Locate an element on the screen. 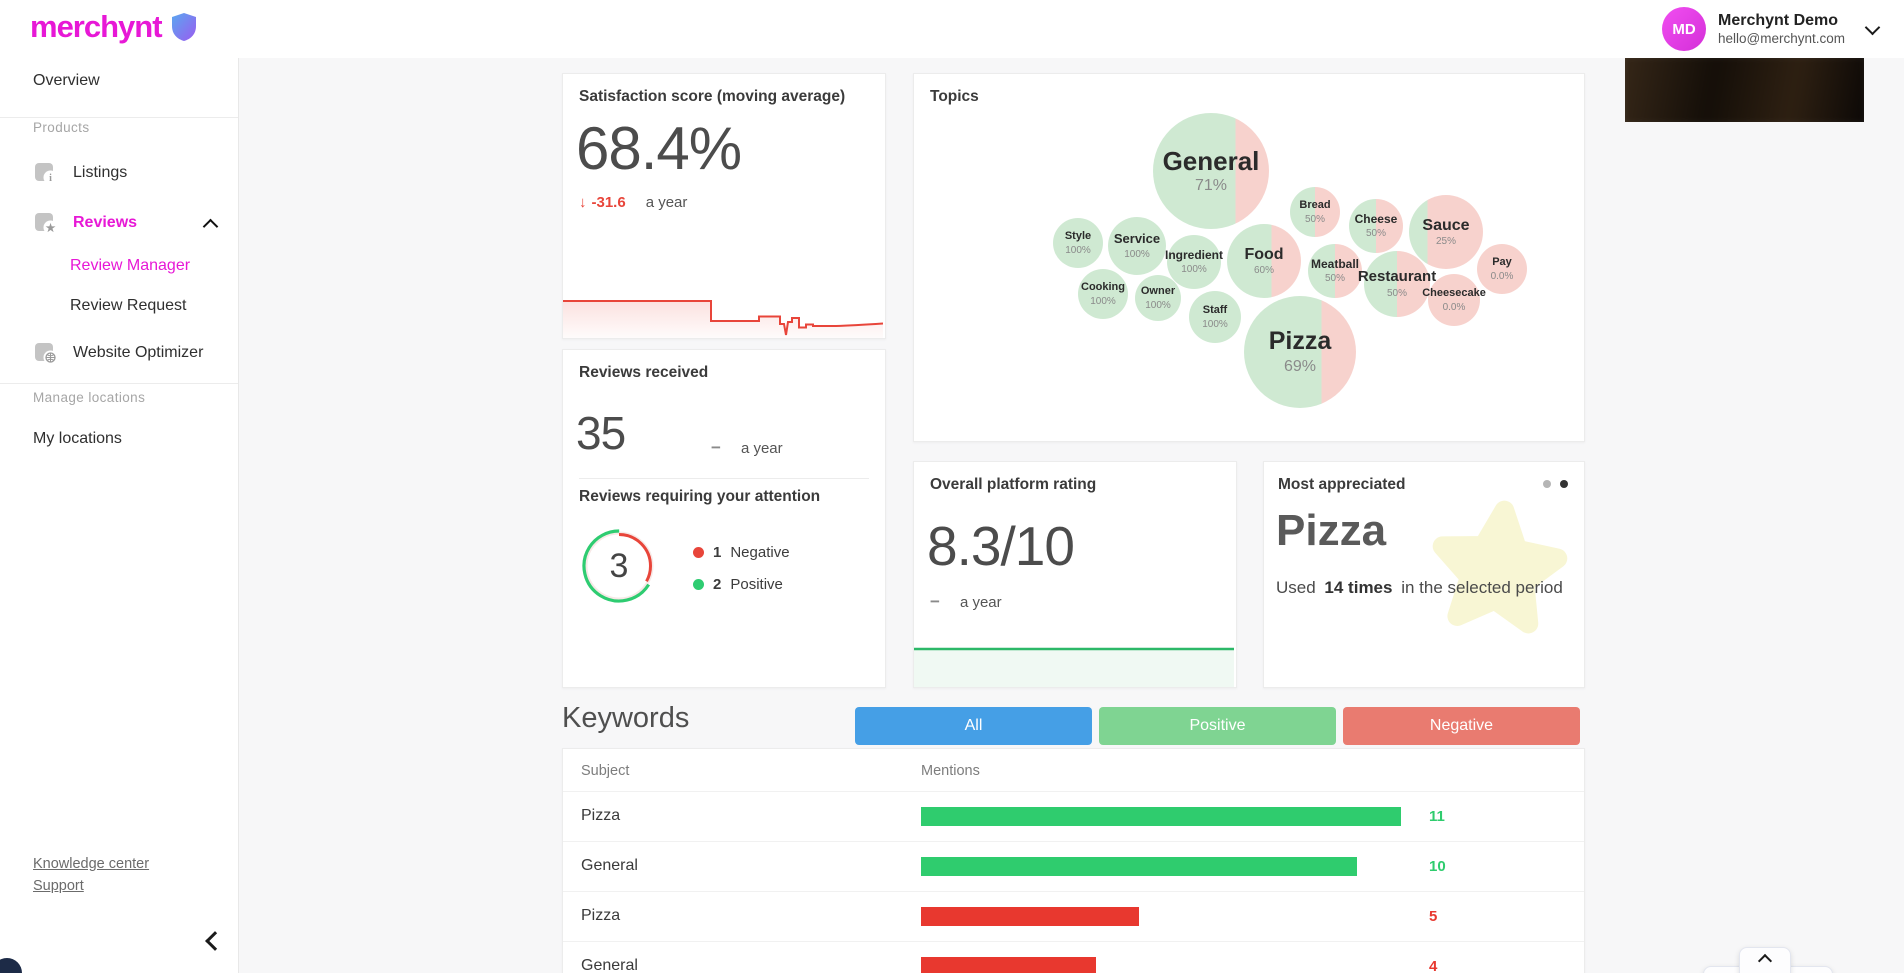  keywords-table-header: Subject Mentions is located at coordinates (1073, 770).